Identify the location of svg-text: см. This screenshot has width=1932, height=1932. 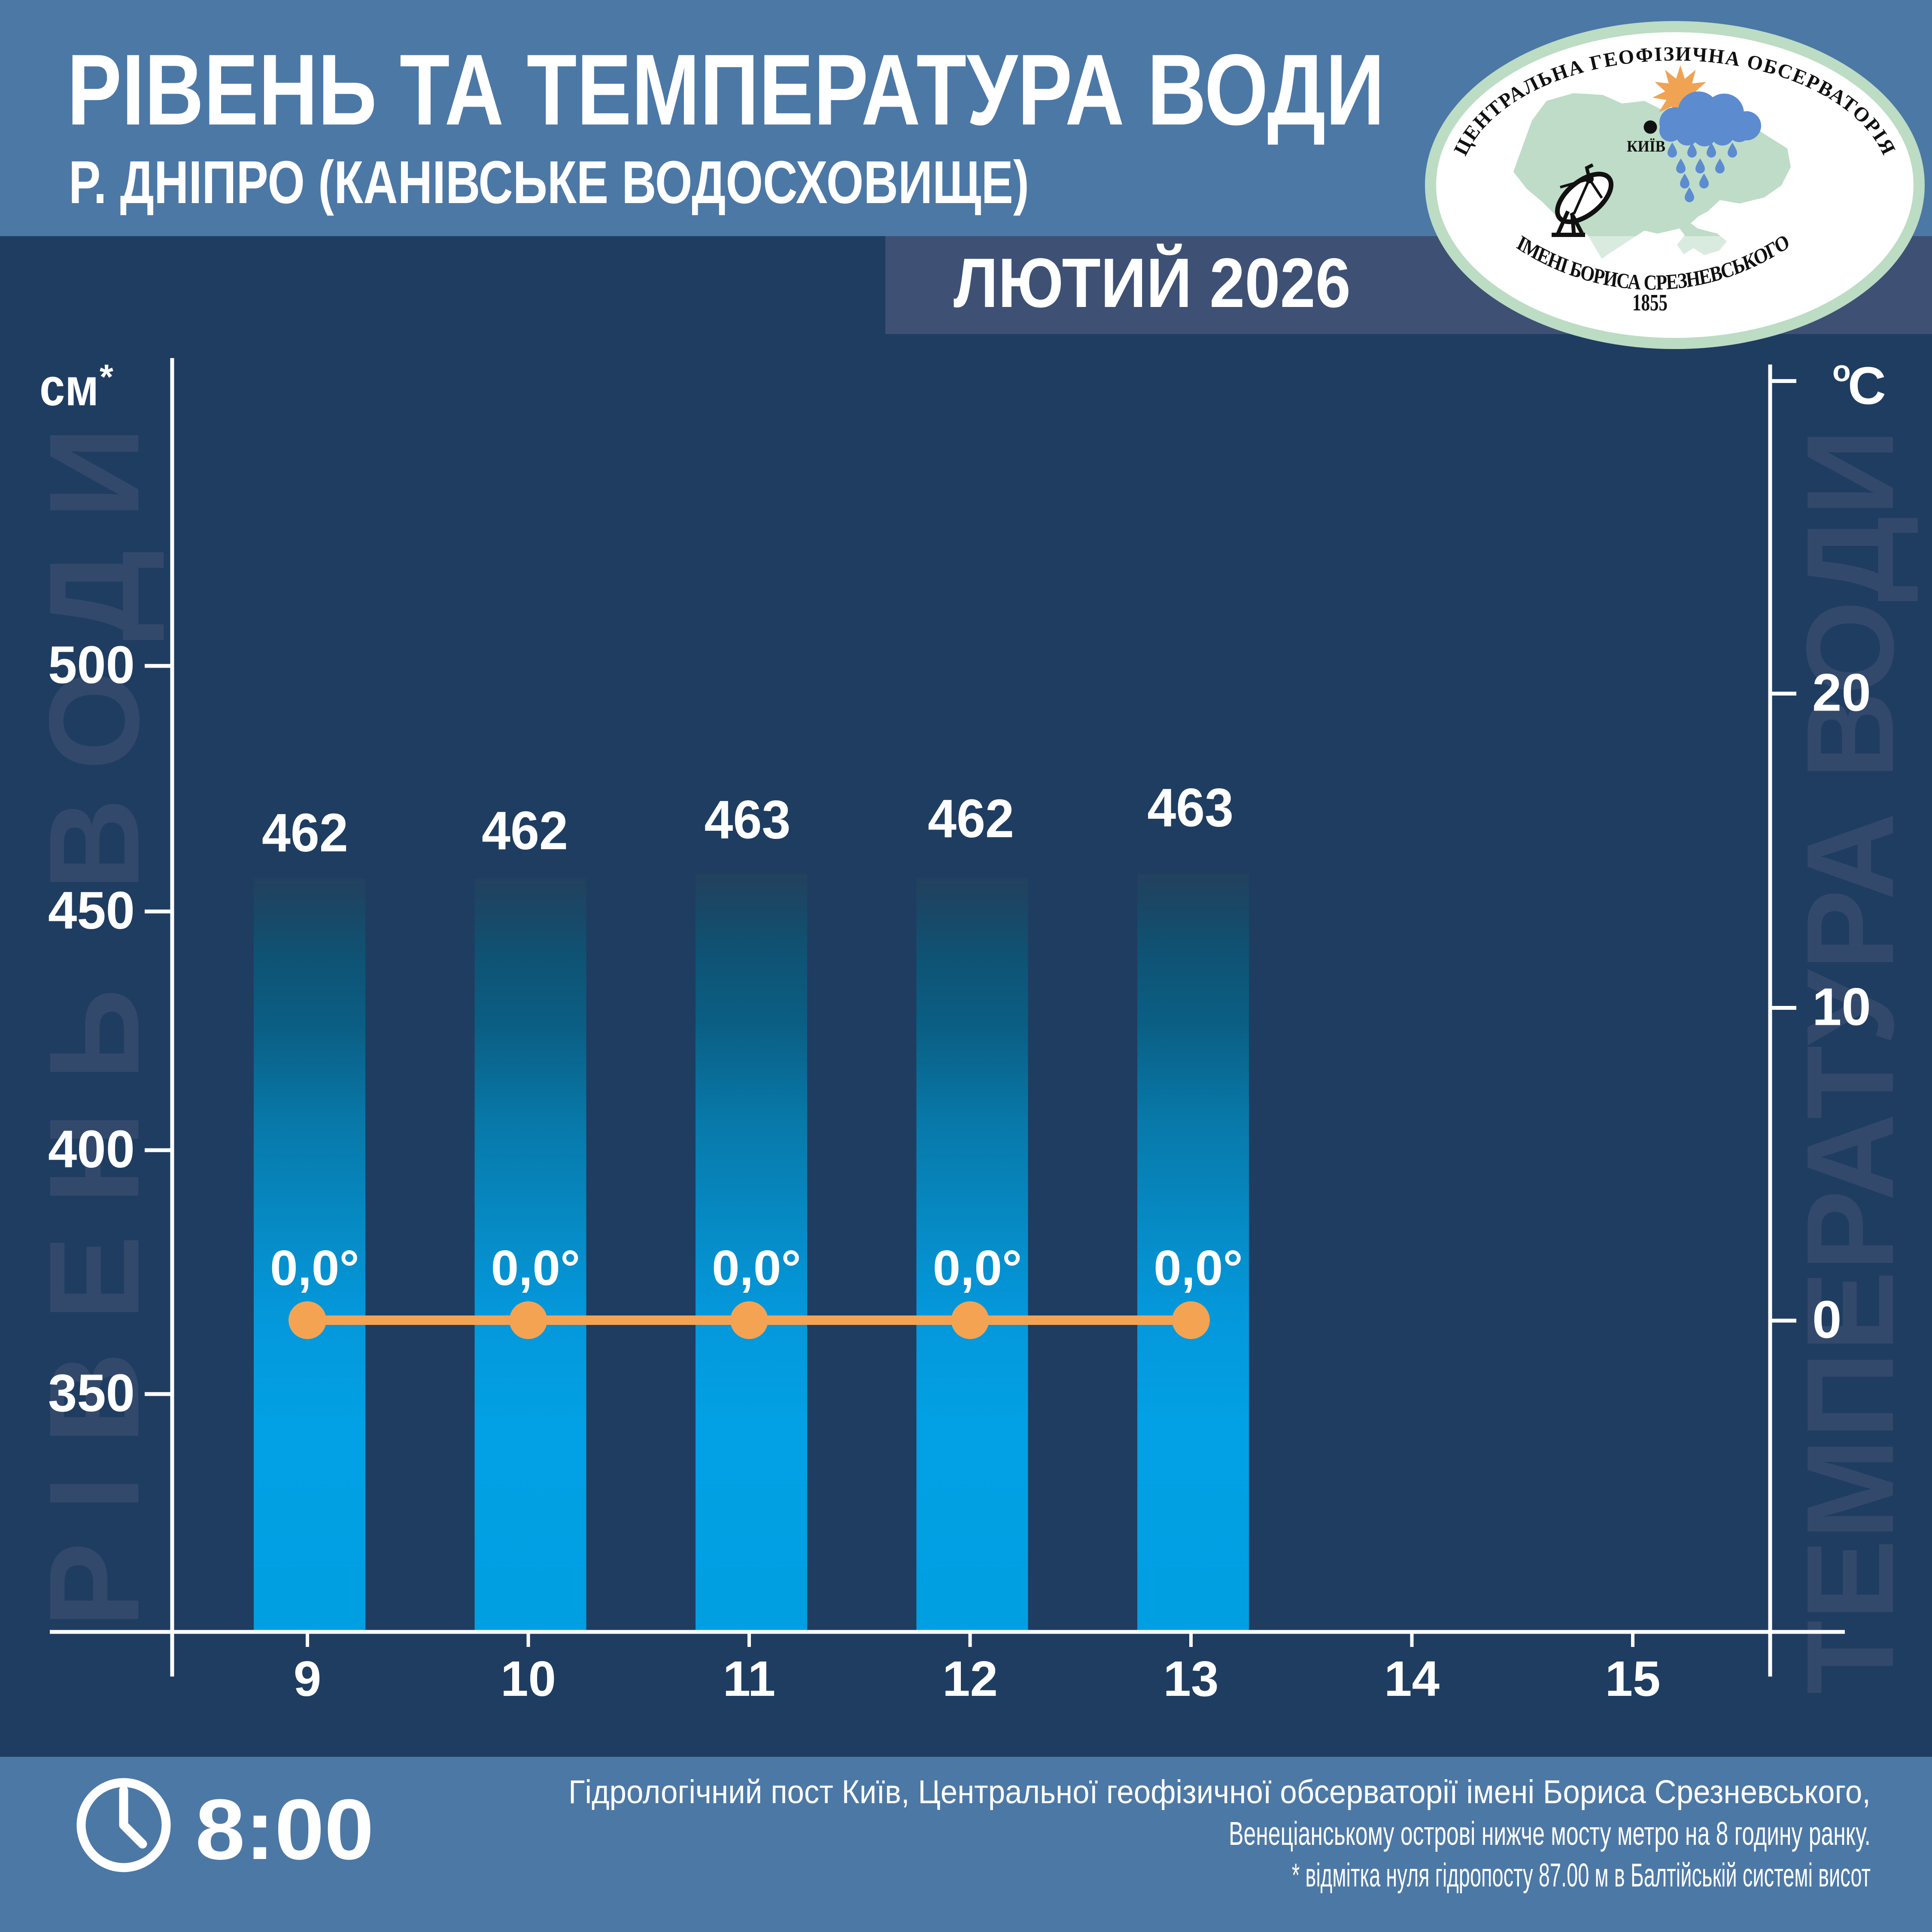
(69, 388).